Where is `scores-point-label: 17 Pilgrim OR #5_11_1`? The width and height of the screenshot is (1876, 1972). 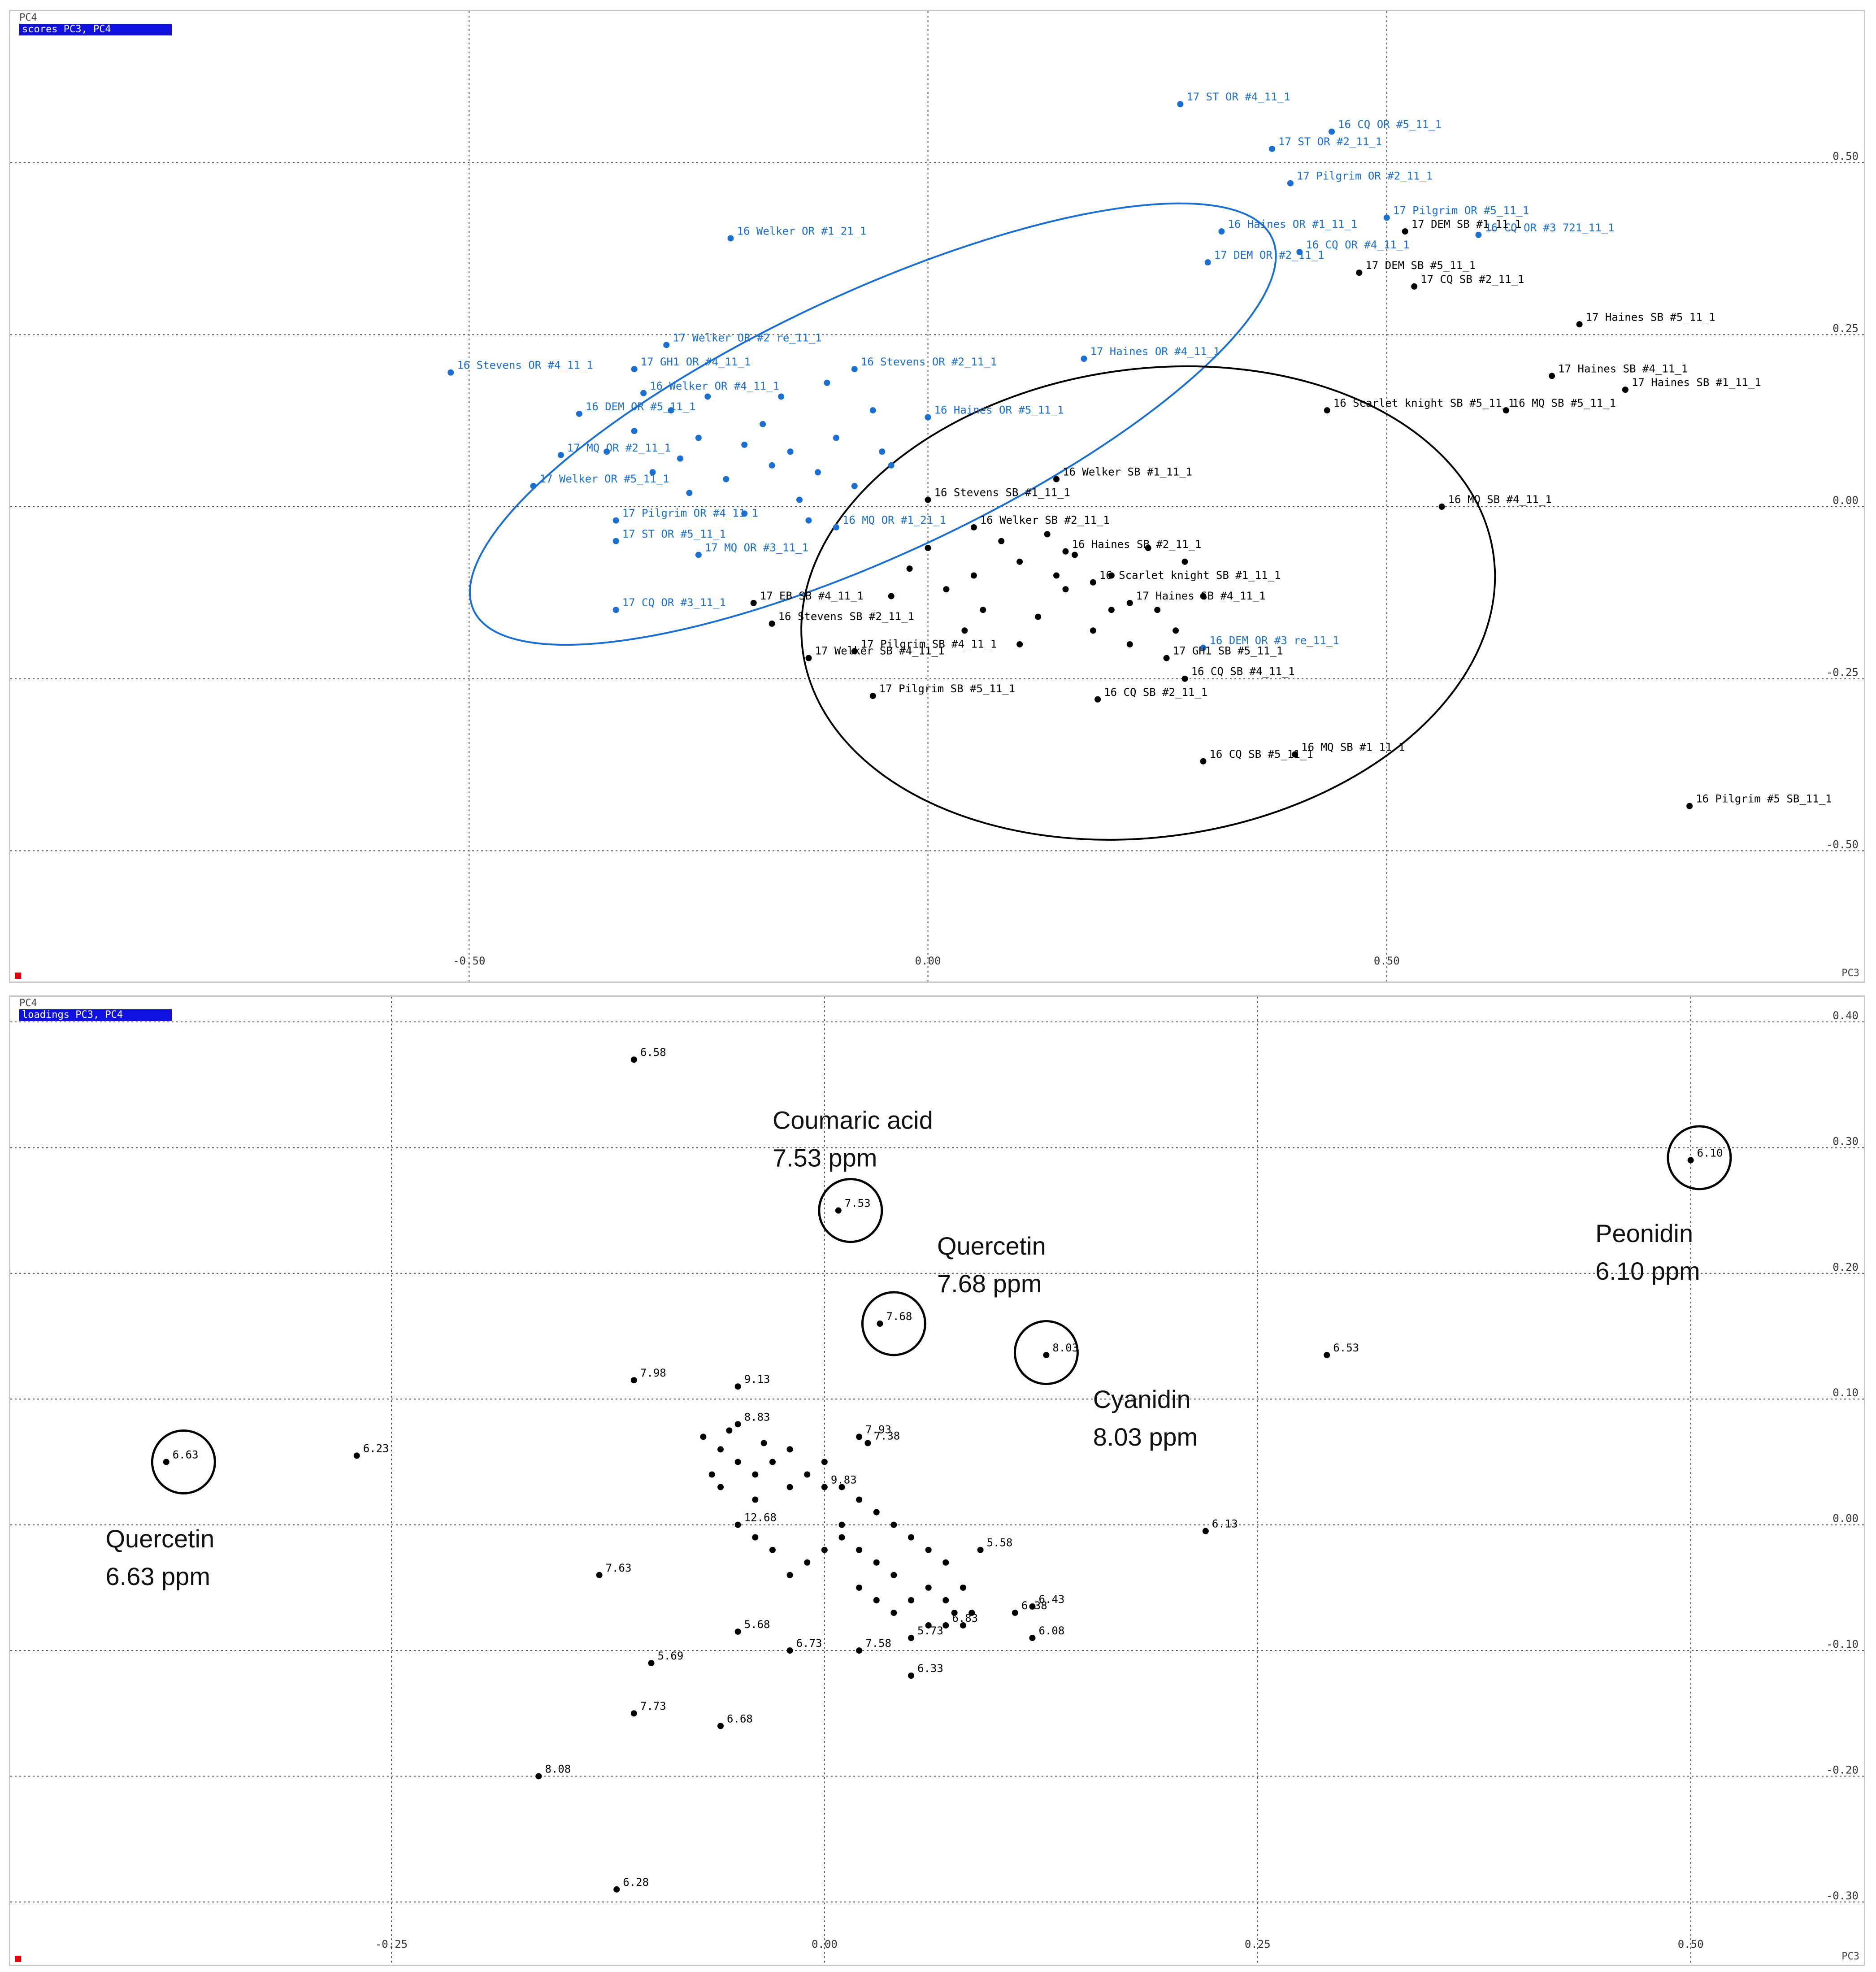 scores-point-label: 17 Pilgrim OR #5_11_1 is located at coordinates (1461, 210).